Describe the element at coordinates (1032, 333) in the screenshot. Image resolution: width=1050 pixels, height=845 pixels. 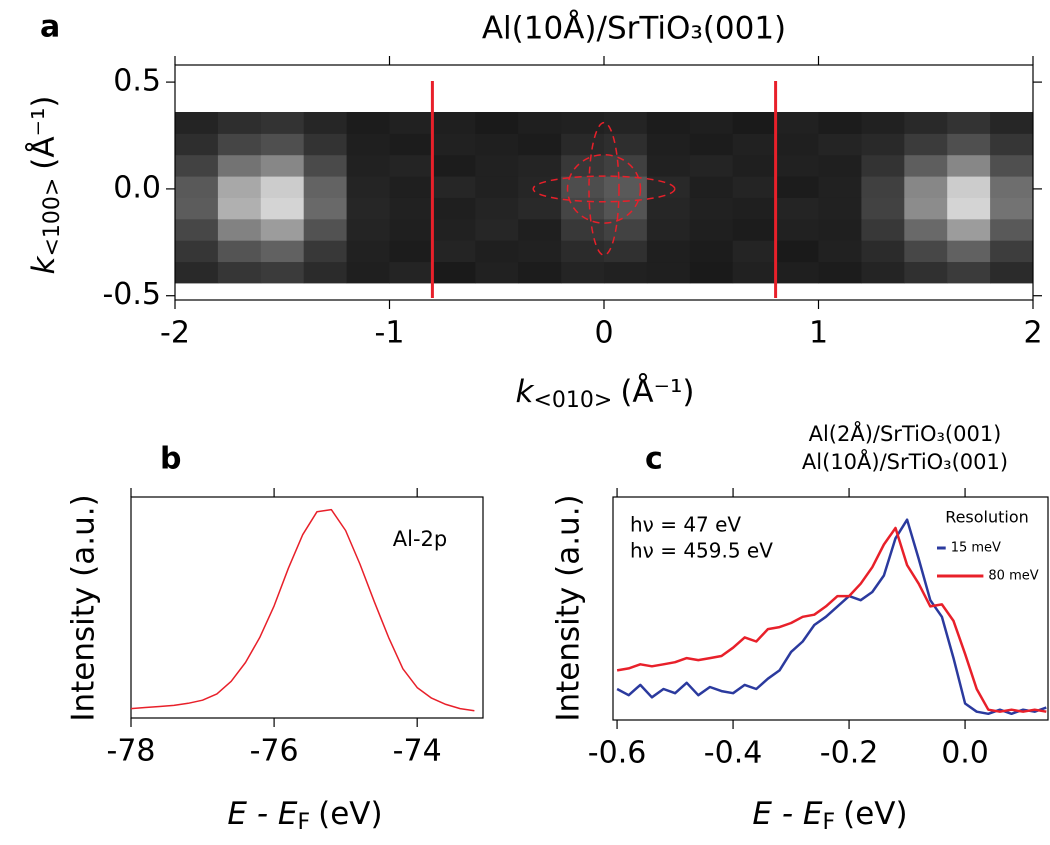
I see `x-tick-label: 2` at that location.